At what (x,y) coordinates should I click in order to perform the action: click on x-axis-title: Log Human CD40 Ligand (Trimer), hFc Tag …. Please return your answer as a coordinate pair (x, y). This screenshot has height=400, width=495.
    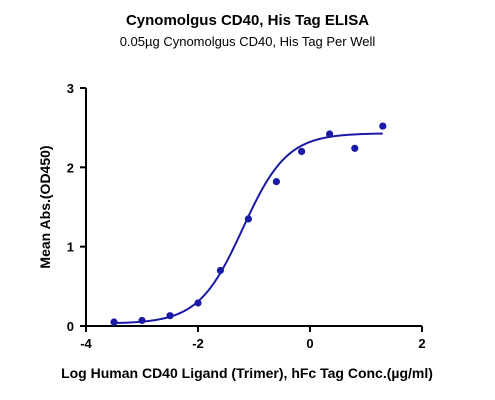
    Looking at the image, I should click on (247, 373).